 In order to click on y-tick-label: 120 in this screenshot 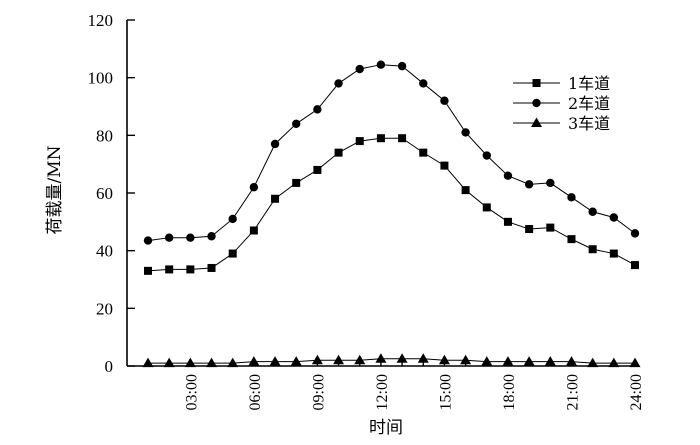, I will do `click(101, 20)`.